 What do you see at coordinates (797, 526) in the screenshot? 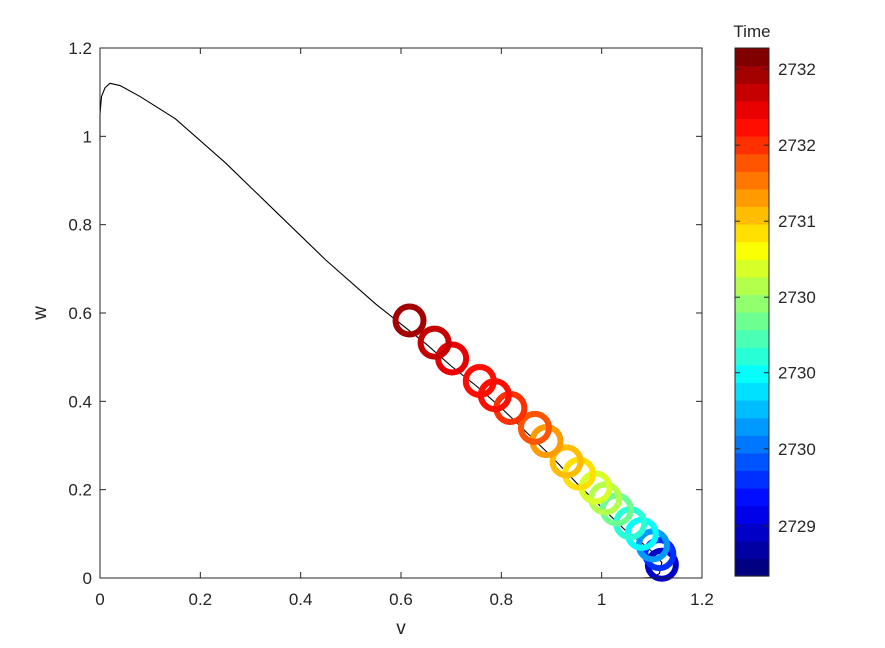
I see `colorbar-tick-label: 2729` at bounding box center [797, 526].